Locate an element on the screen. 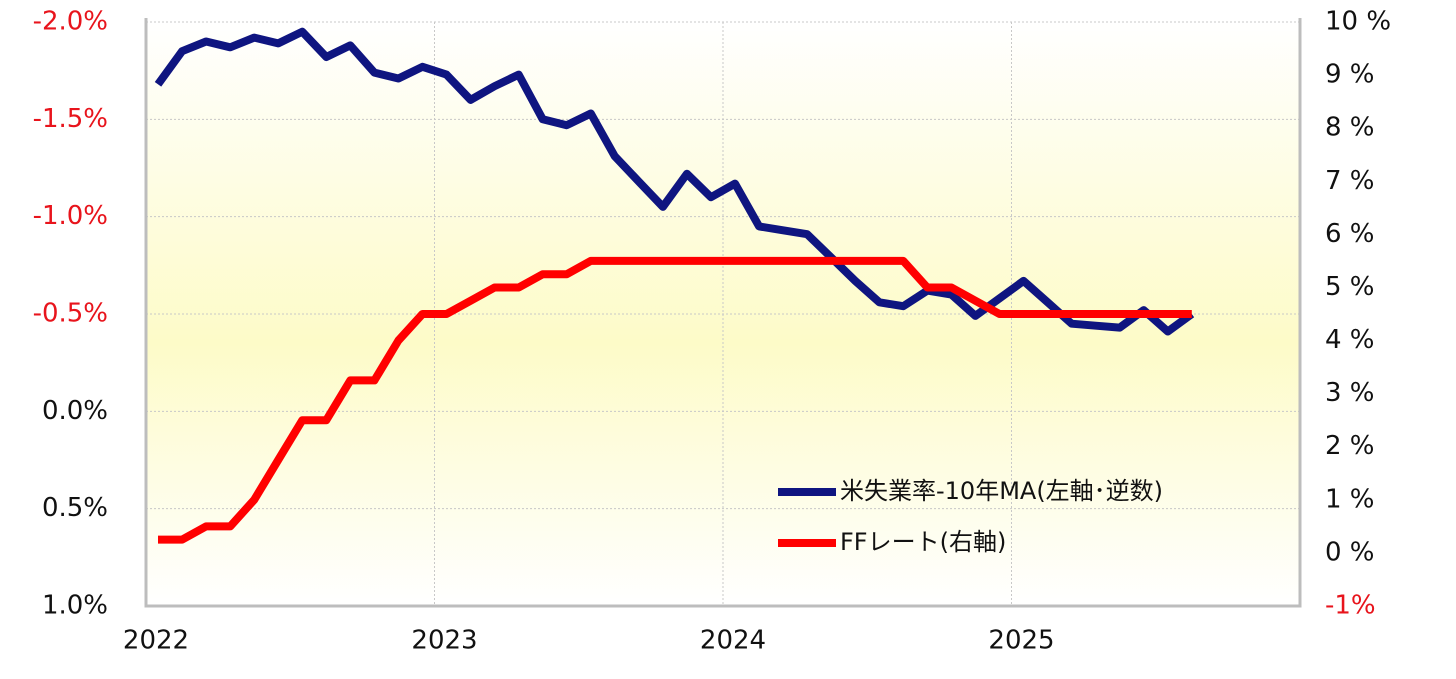 This screenshot has width=1456, height=679. x-tick-label: 2023 is located at coordinates (444, 641).